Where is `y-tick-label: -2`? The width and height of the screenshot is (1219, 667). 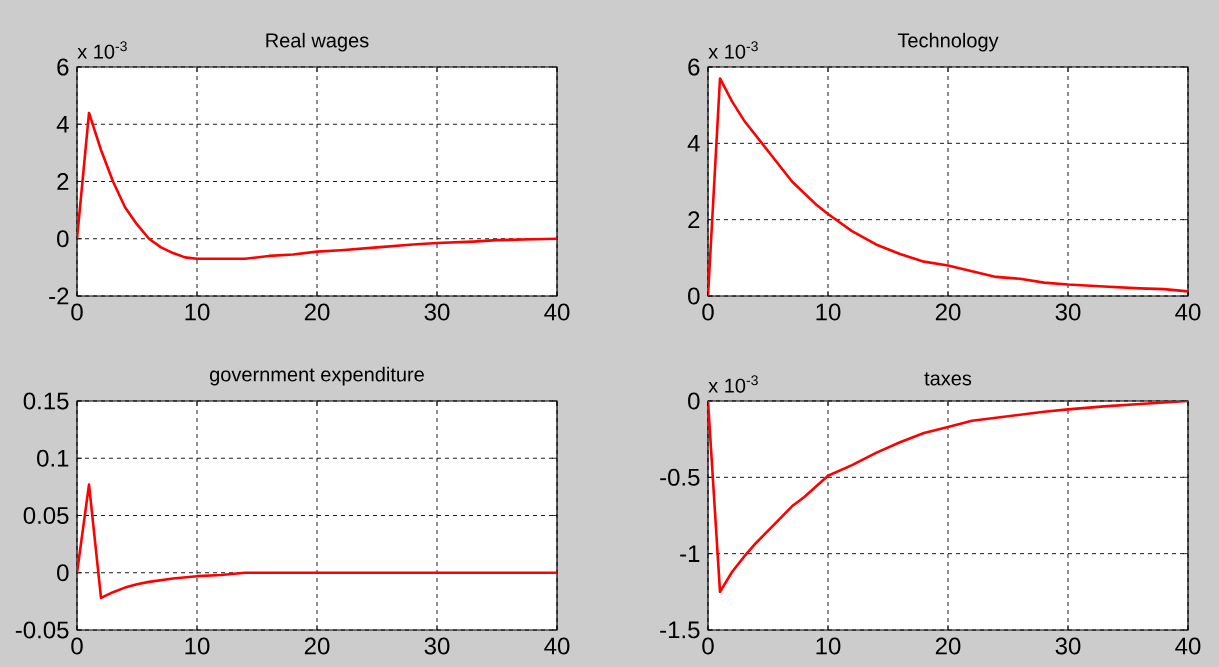 y-tick-label: -2 is located at coordinates (59, 296).